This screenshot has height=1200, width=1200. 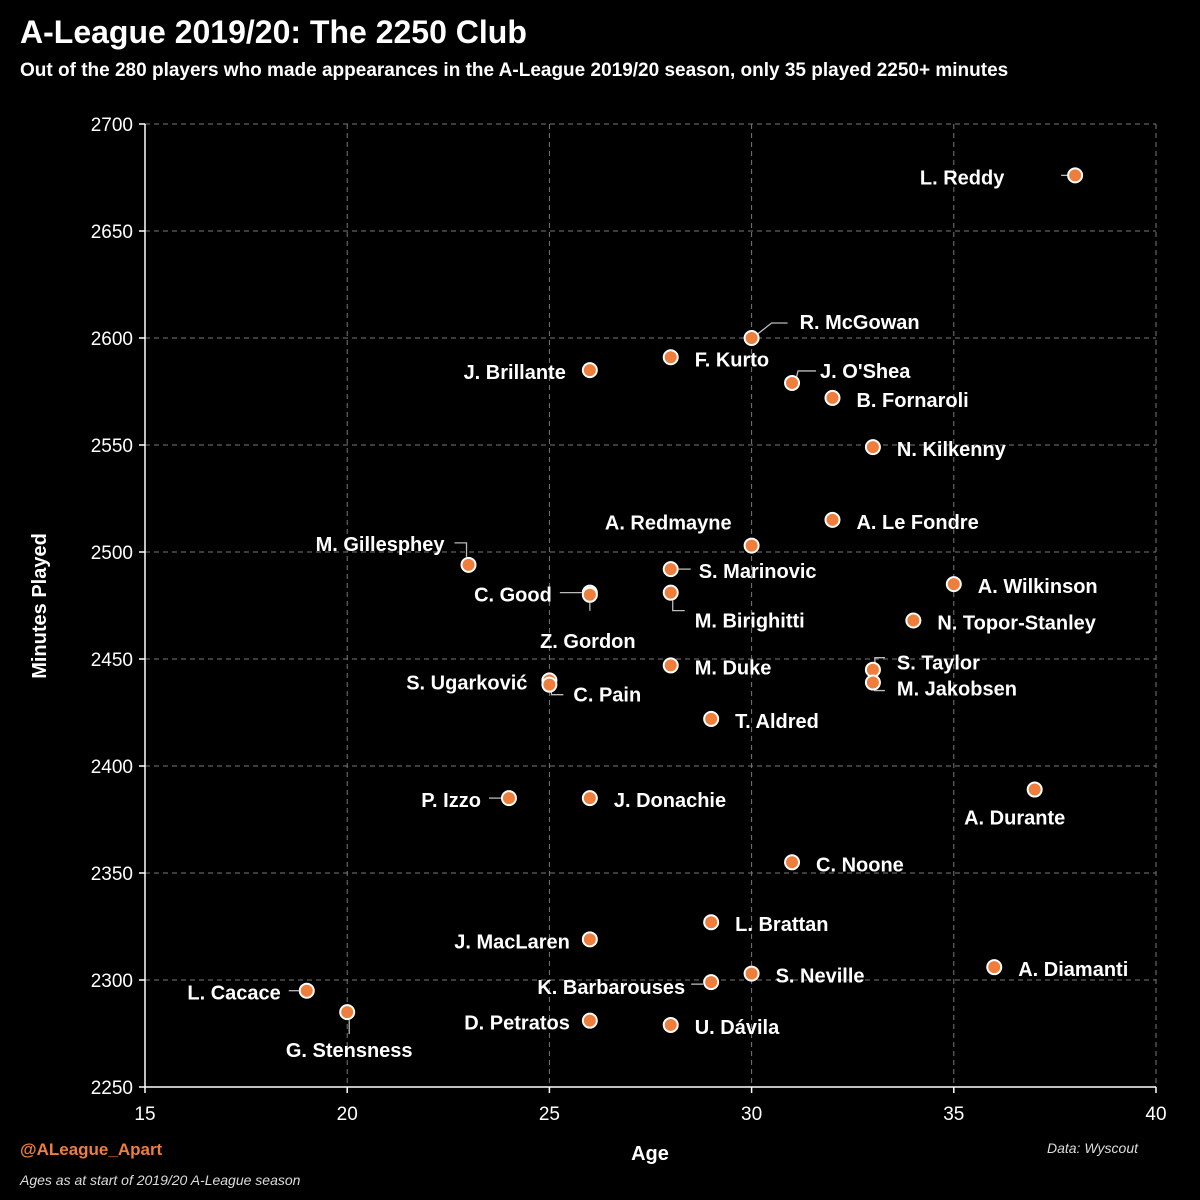 I want to click on point-label: P. Izzo, so click(x=451, y=801).